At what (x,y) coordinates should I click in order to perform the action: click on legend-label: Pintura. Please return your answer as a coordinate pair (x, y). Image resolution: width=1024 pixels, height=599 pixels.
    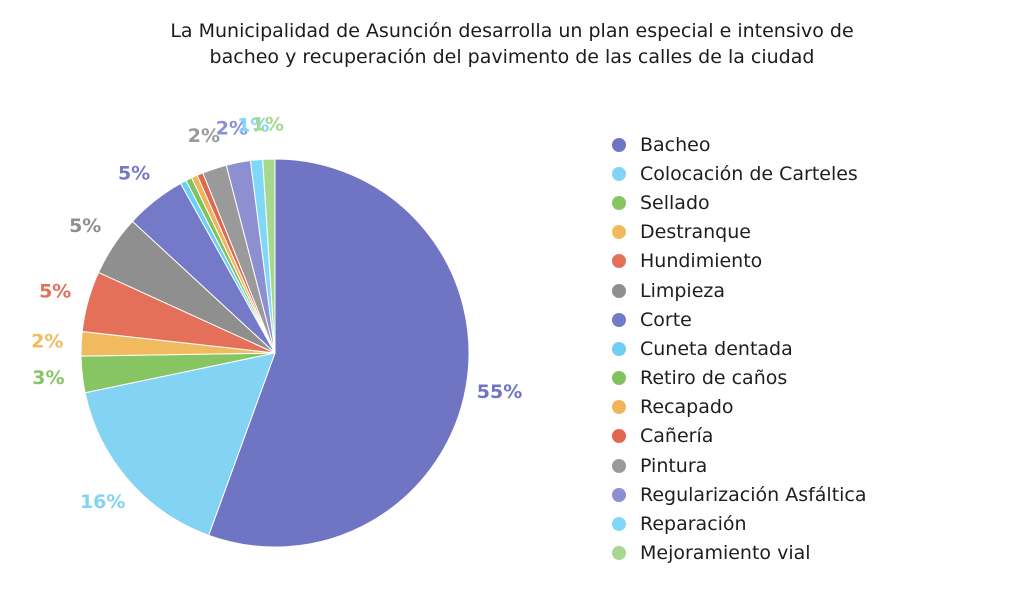
    Looking at the image, I should click on (674, 465).